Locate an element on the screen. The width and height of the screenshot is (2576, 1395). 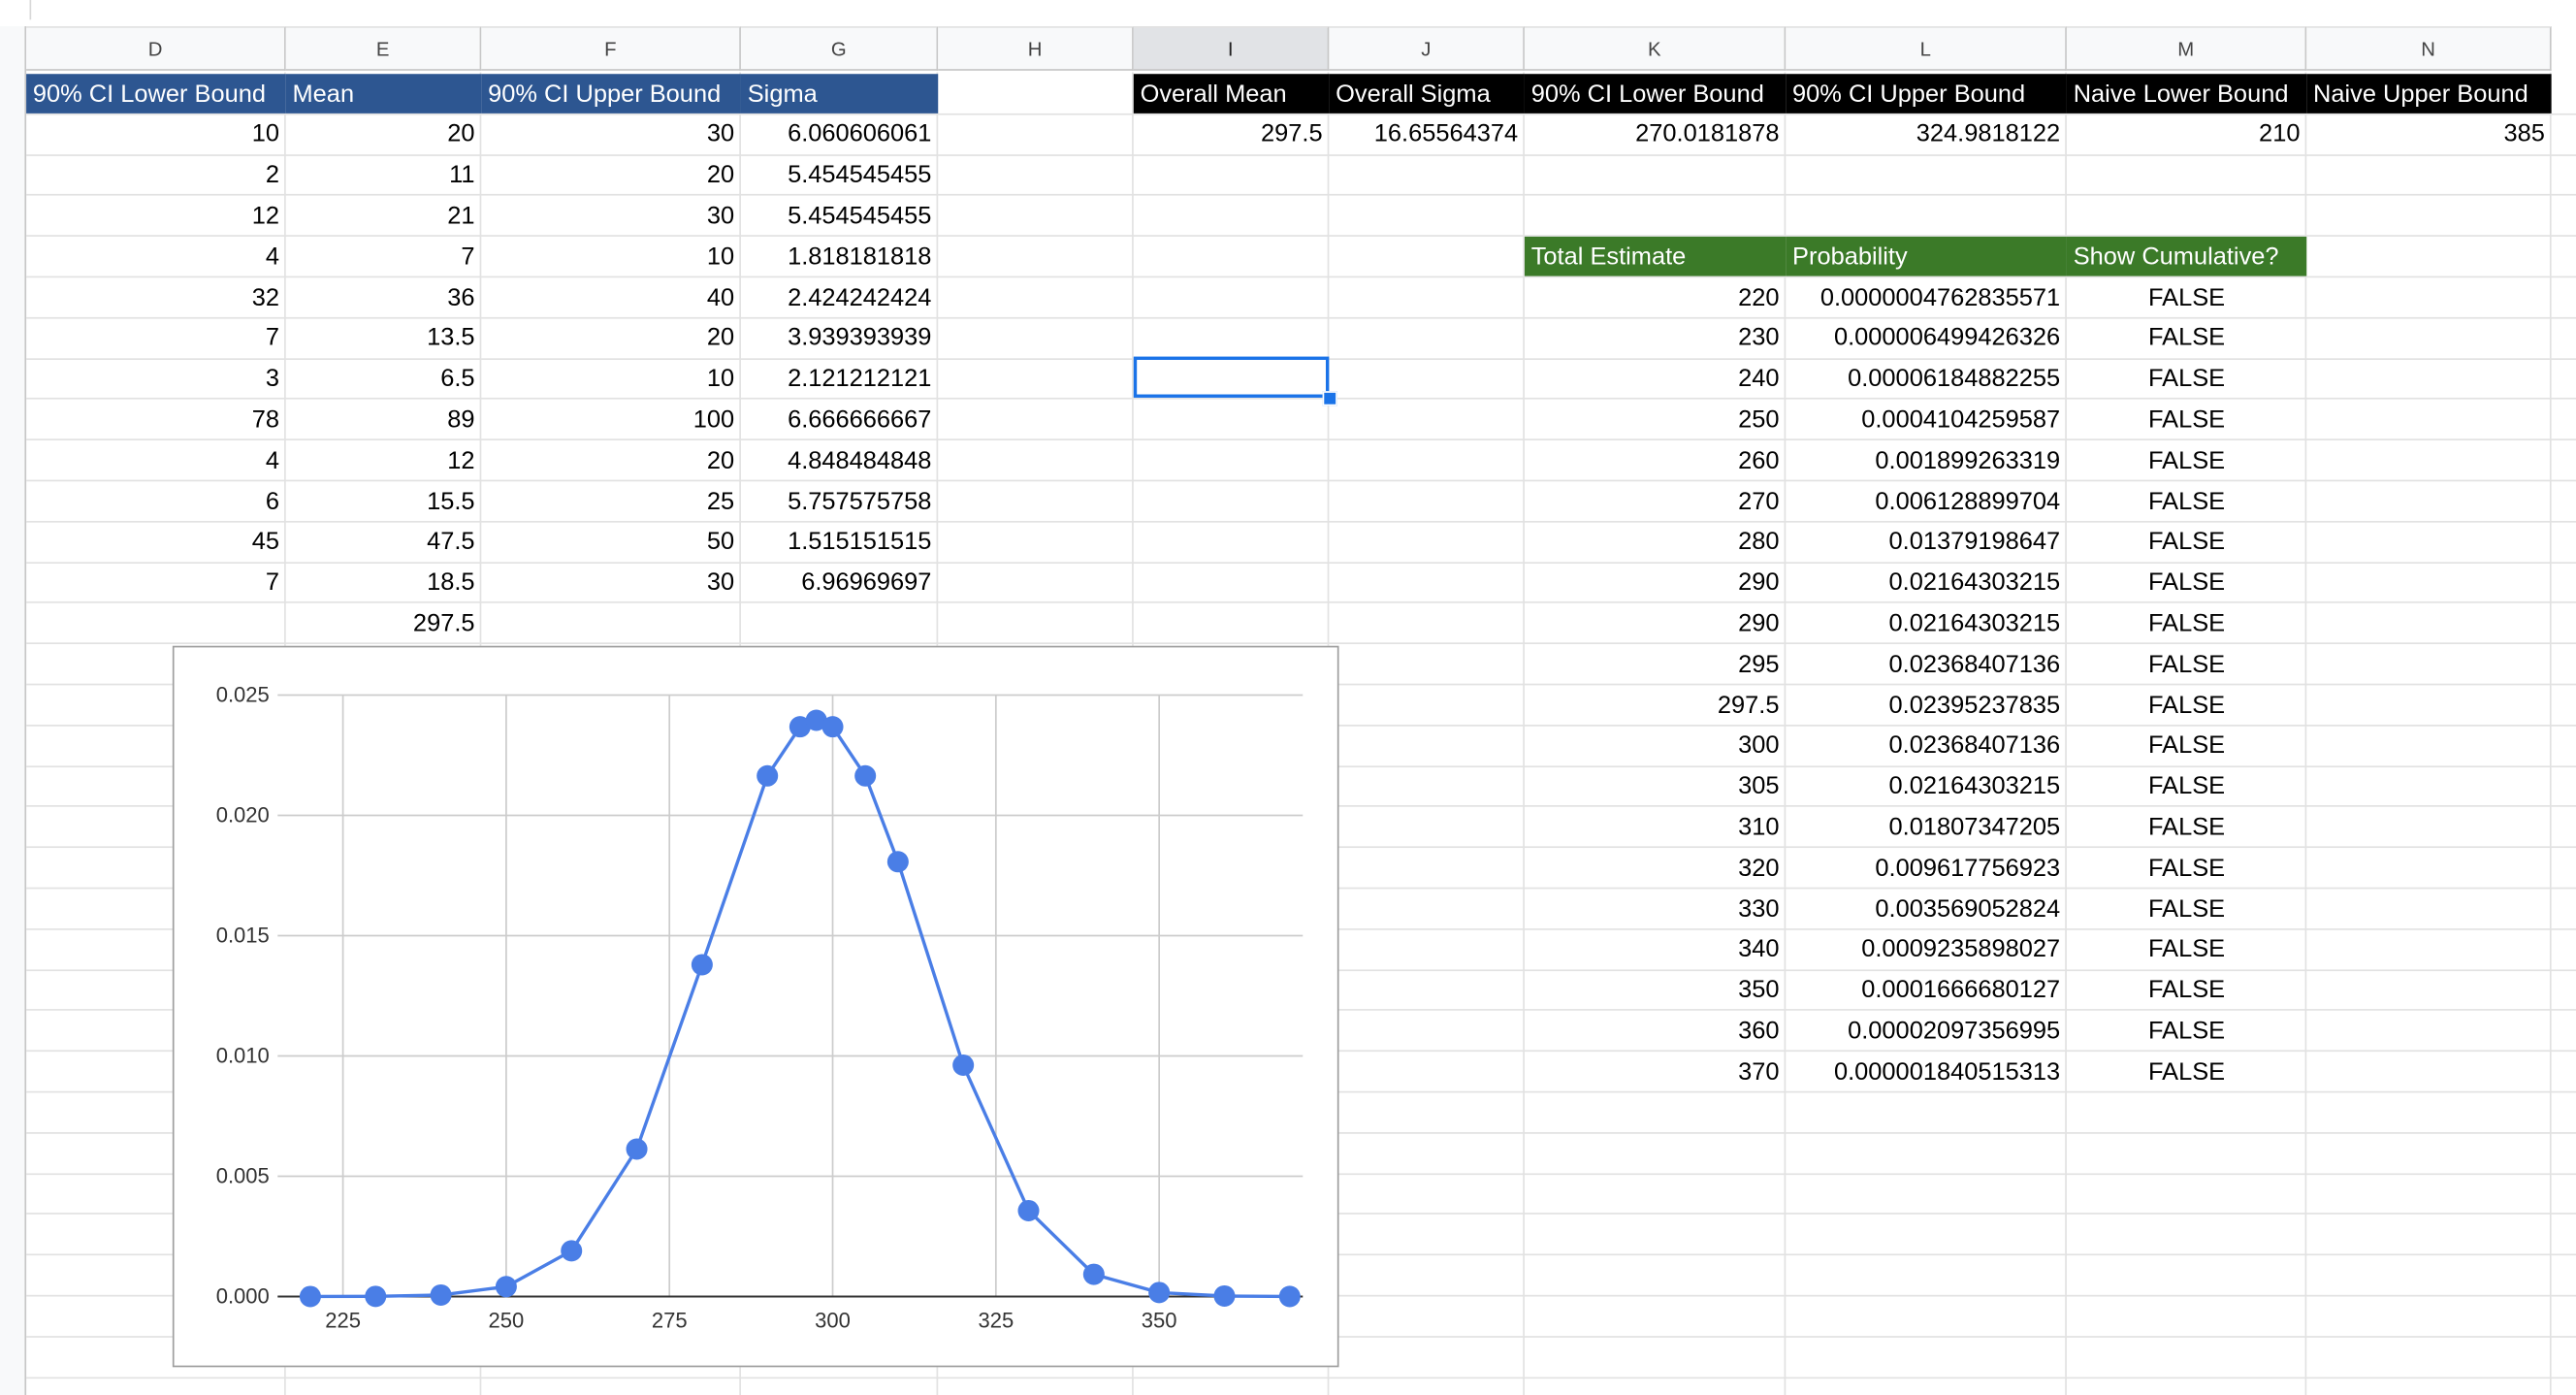
data-cell: 47.5 is located at coordinates (451, 542).